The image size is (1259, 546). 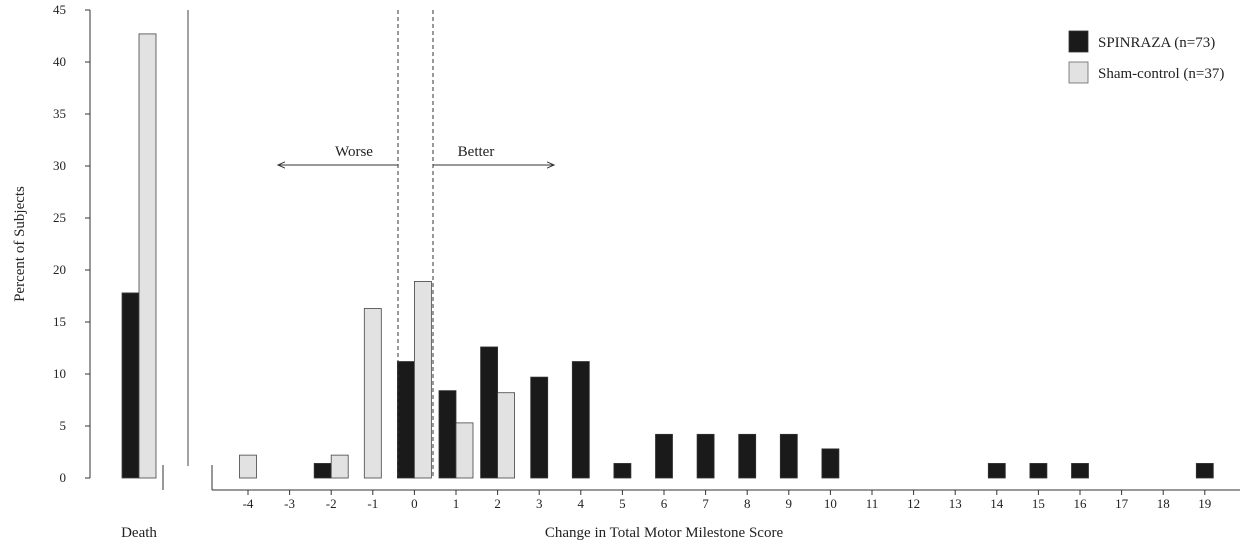 I want to click on y-tick-label: 10, so click(x=59, y=373).